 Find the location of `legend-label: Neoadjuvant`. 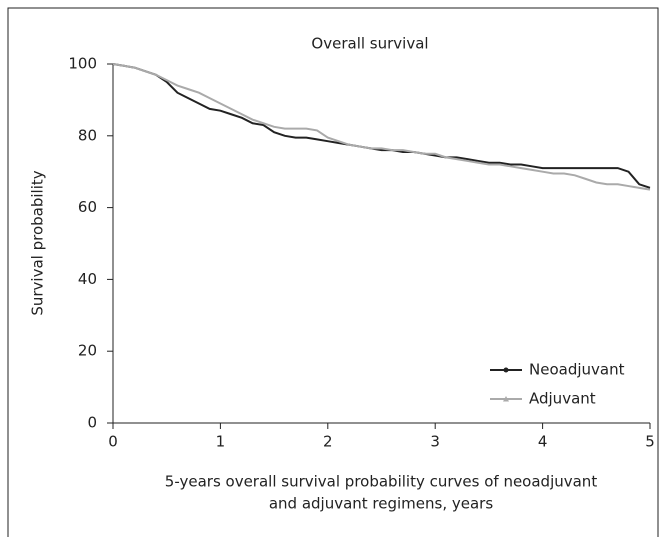

legend-label: Neoadjuvant is located at coordinates (577, 370).